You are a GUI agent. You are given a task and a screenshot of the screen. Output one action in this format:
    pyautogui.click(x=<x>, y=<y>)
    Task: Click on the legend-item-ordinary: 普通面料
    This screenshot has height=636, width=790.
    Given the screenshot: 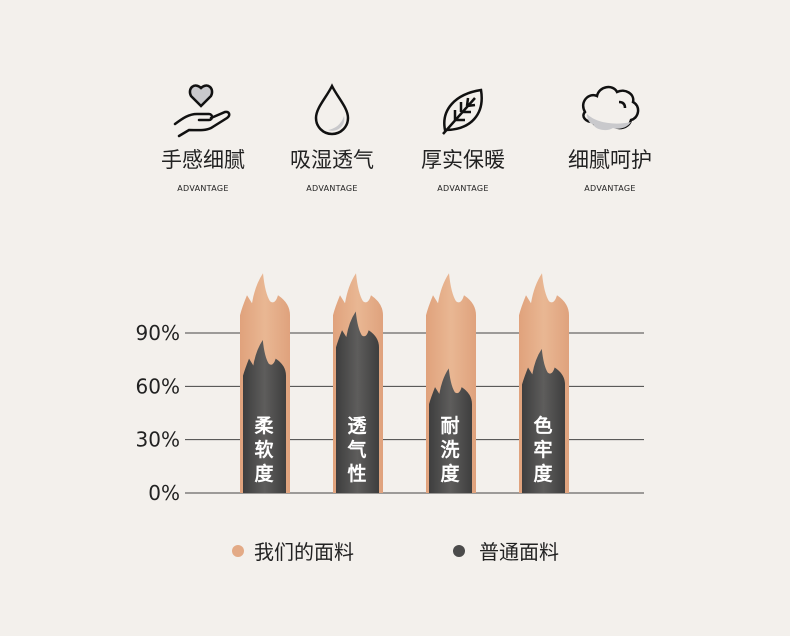 What is the action you would take?
    pyautogui.click(x=506, y=550)
    